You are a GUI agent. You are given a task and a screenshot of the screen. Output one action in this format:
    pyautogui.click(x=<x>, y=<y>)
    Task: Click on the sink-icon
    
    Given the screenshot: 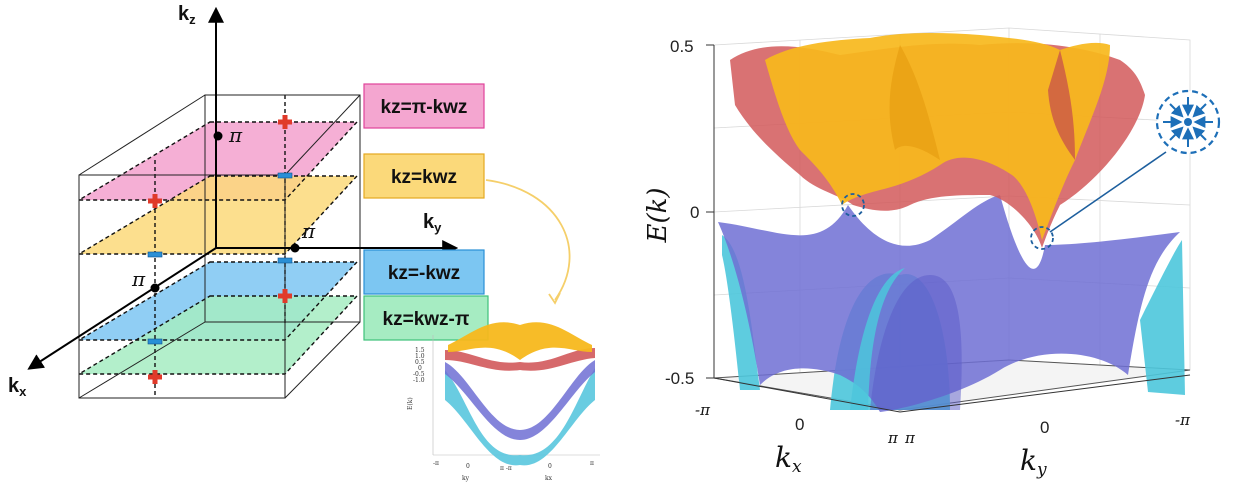 What is the action you would take?
    pyautogui.click(x=1188, y=122)
    